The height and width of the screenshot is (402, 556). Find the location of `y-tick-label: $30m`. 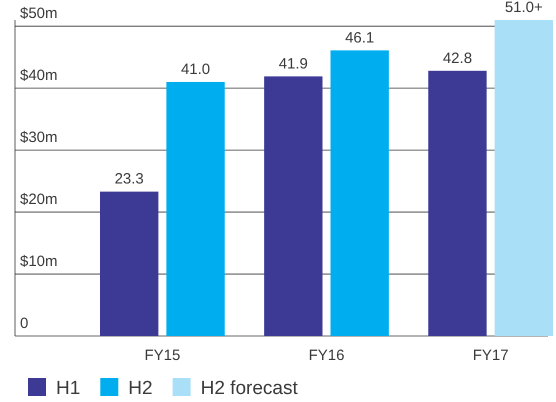

y-tick-label: $30m is located at coordinates (39, 137).